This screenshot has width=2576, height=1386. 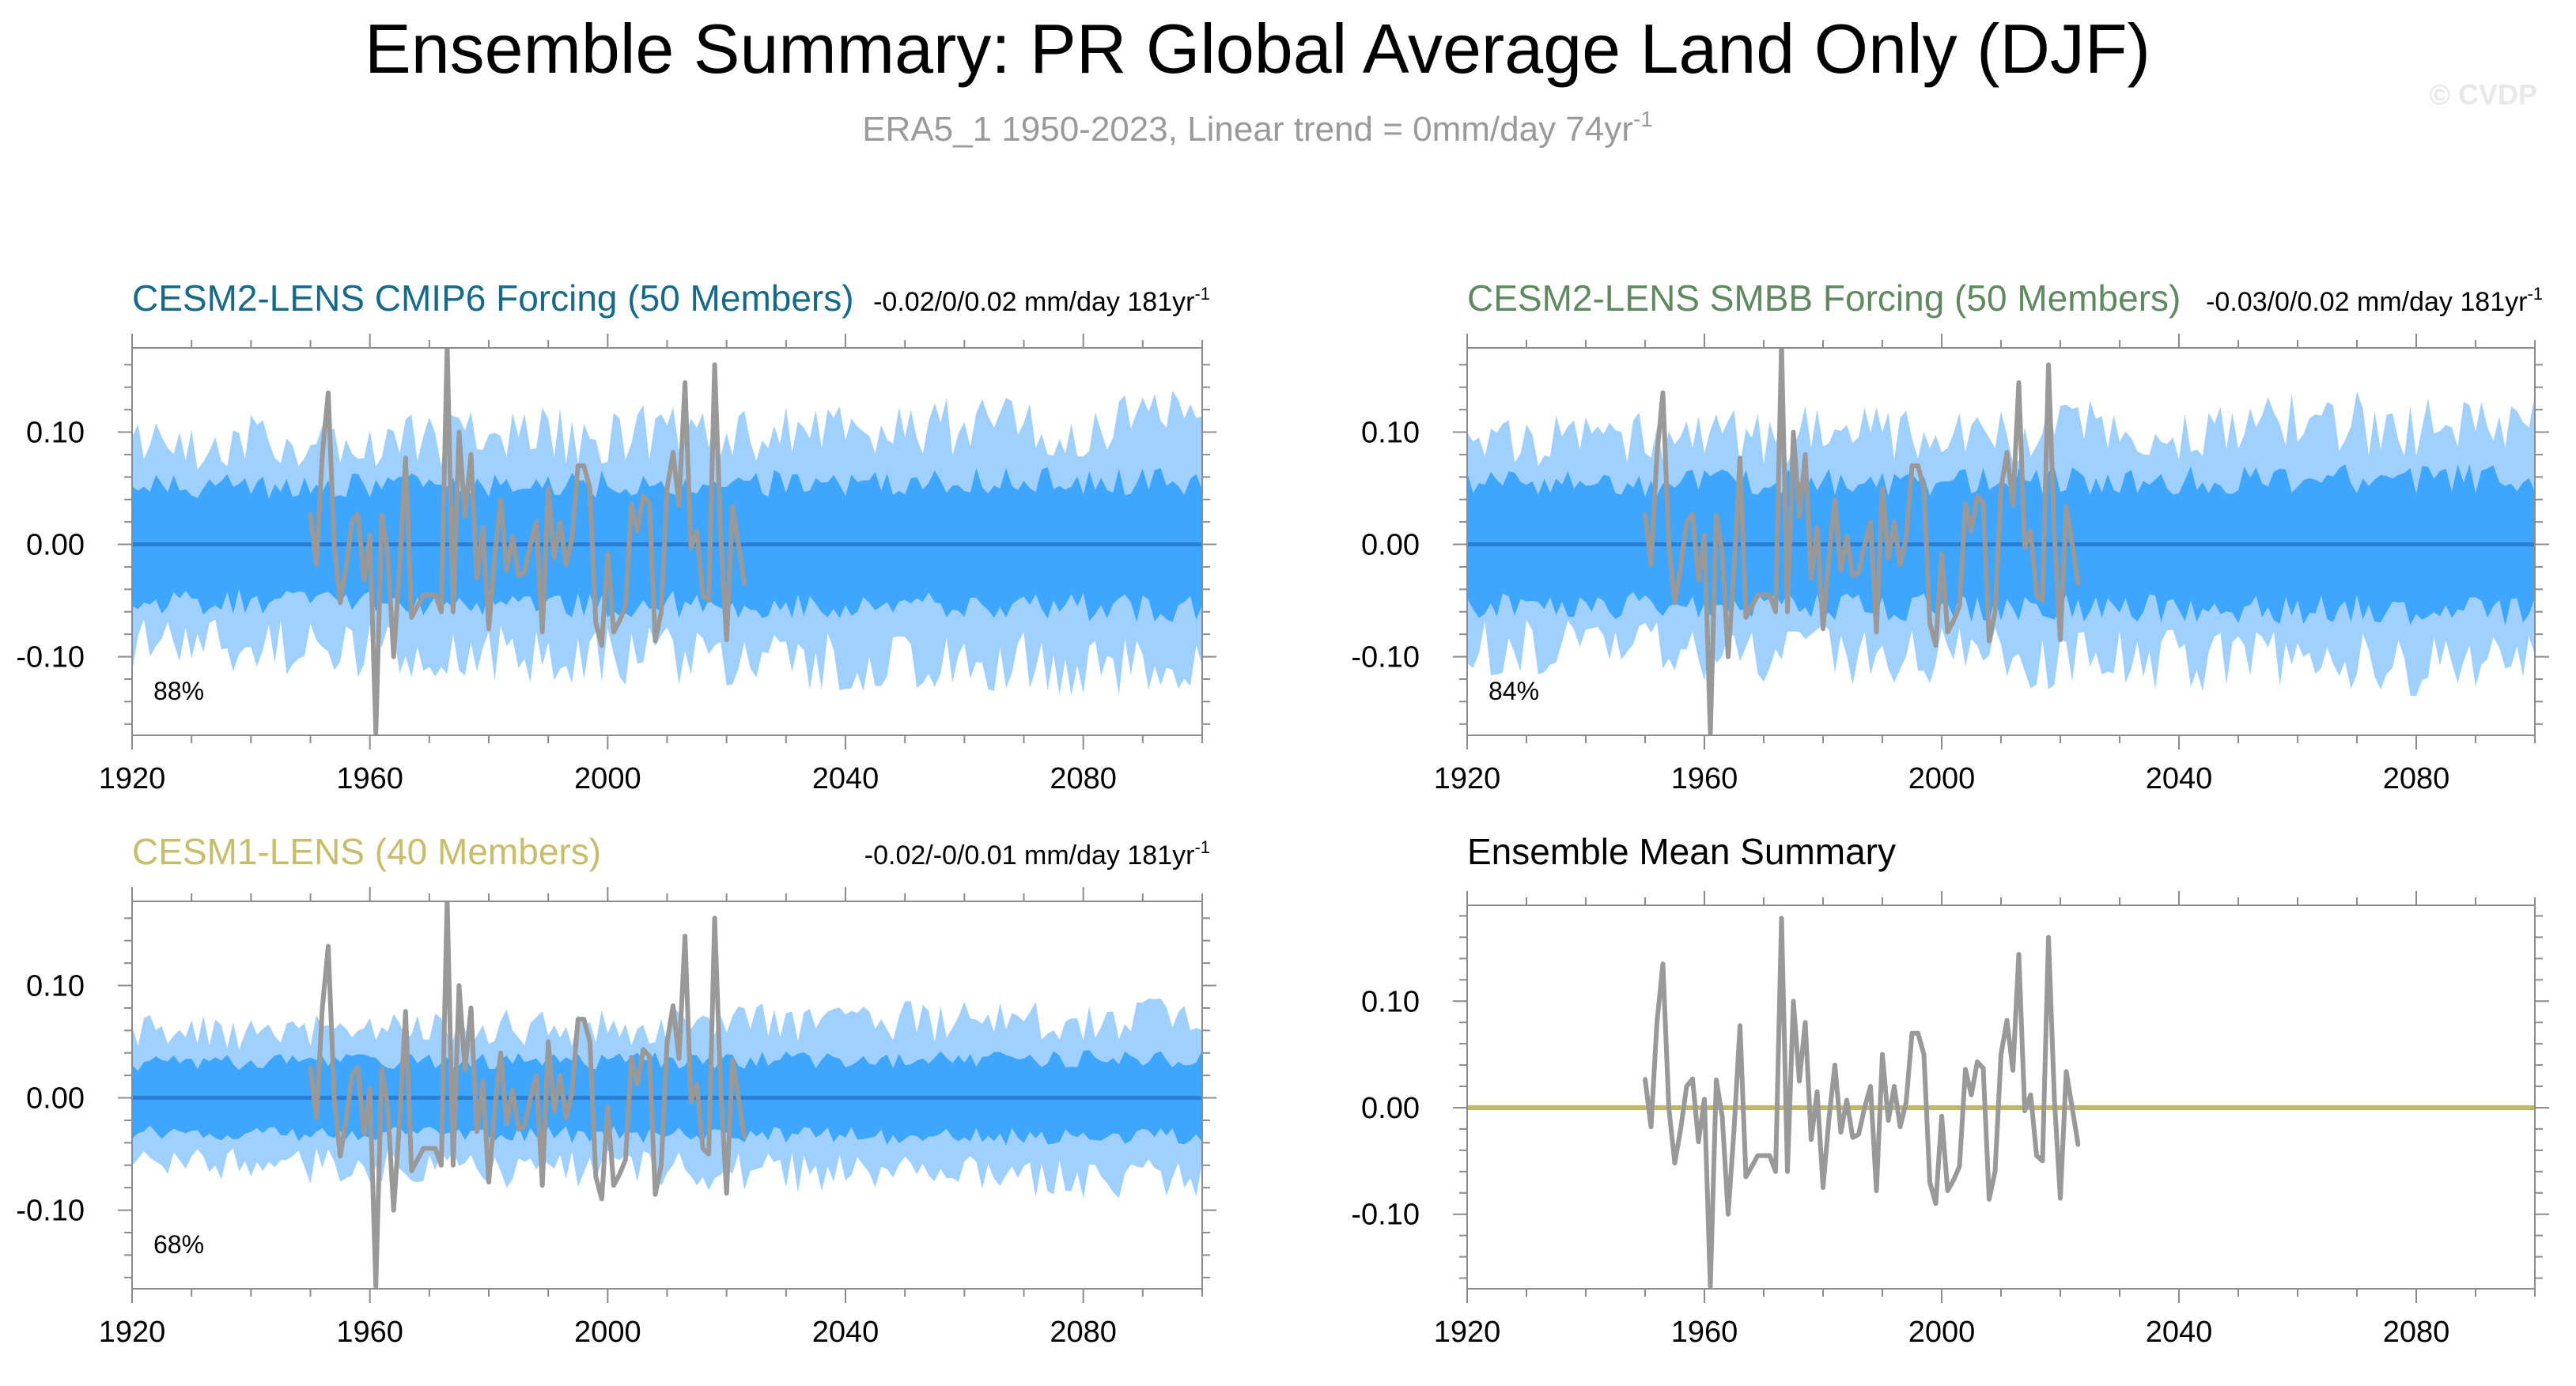 What do you see at coordinates (1202, 847) in the screenshot?
I see `panel-trend-exponent: -1` at bounding box center [1202, 847].